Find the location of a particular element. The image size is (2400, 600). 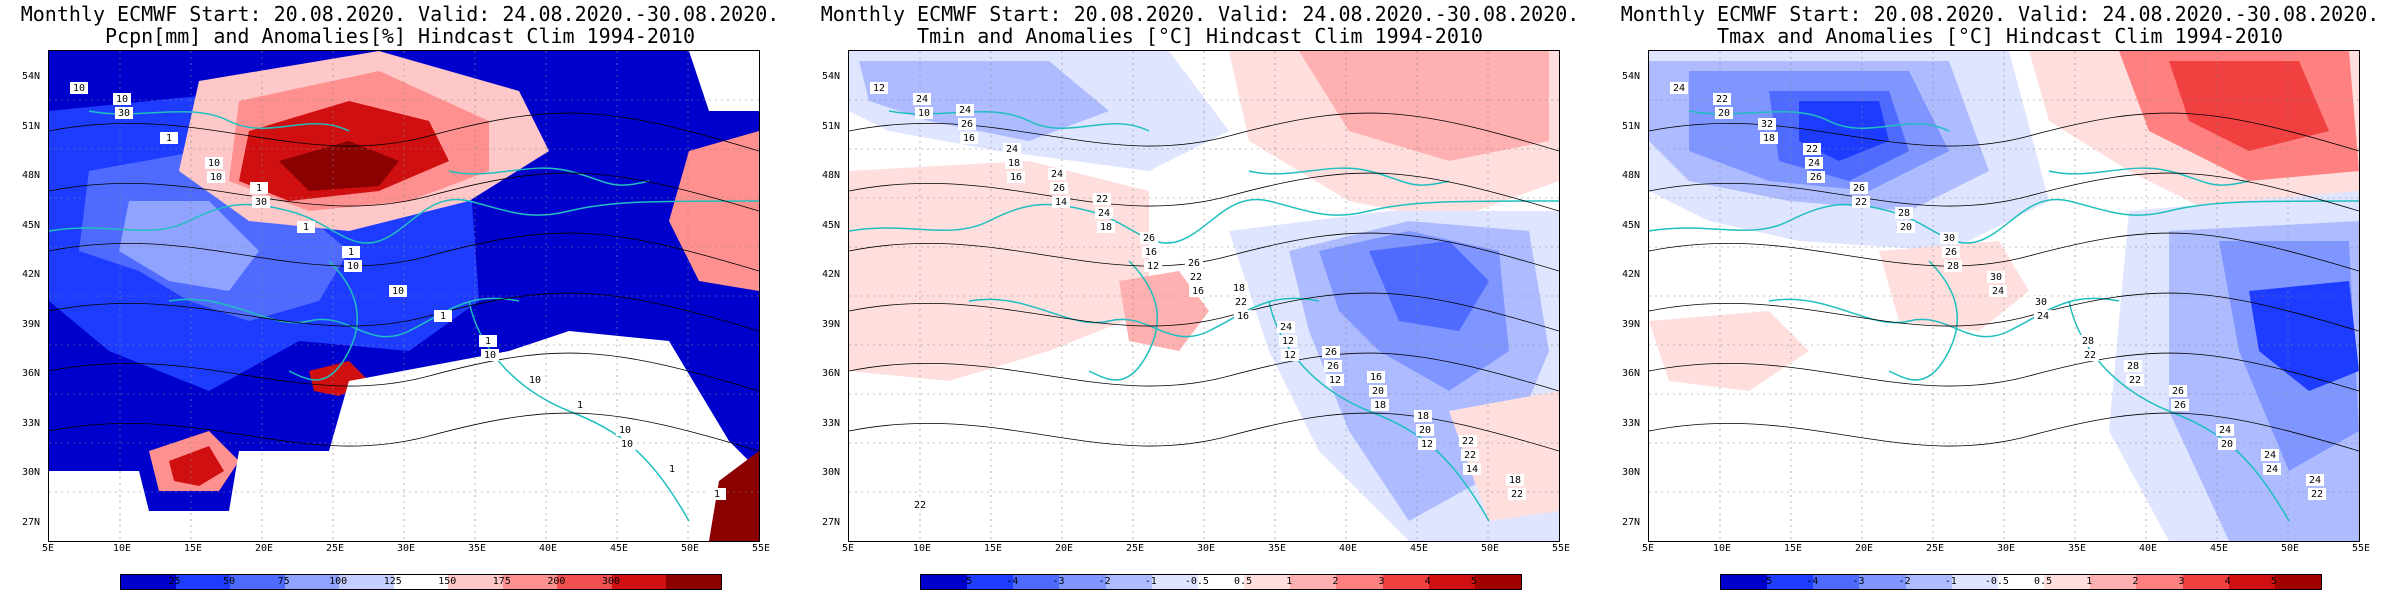

colorbar is located at coordinates (421, 582).